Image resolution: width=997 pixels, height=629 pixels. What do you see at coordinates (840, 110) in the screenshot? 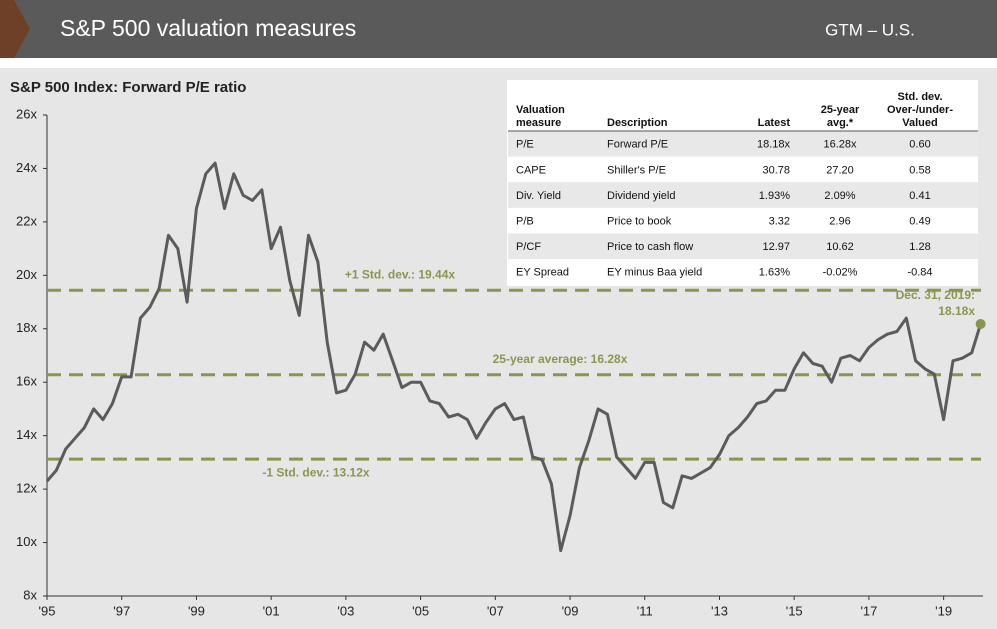
I see `table-header: 25-year` at bounding box center [840, 110].